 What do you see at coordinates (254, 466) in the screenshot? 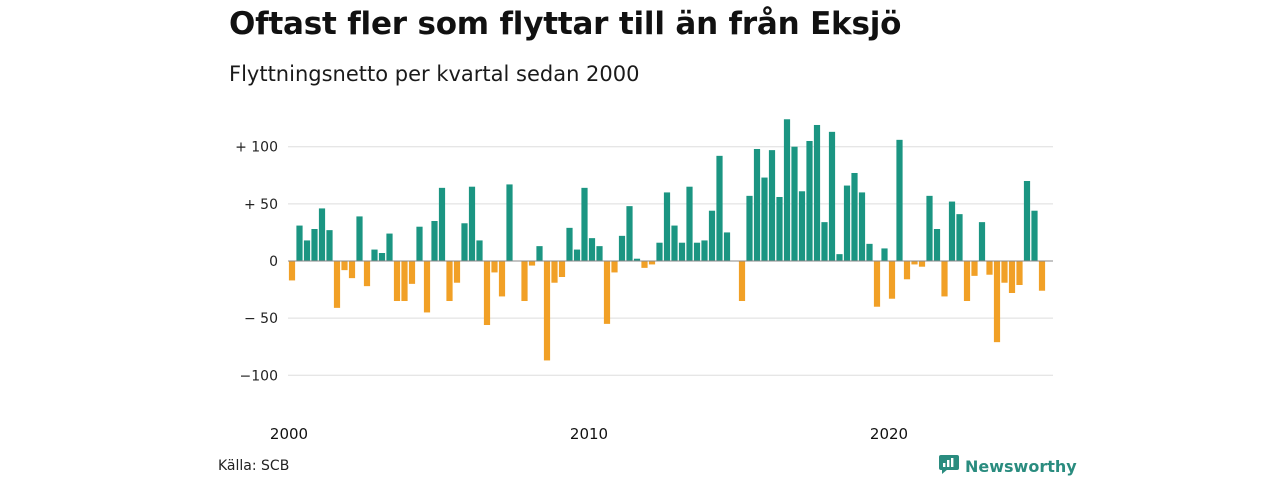
I see `source-credit: Källa: SCB` at bounding box center [254, 466].